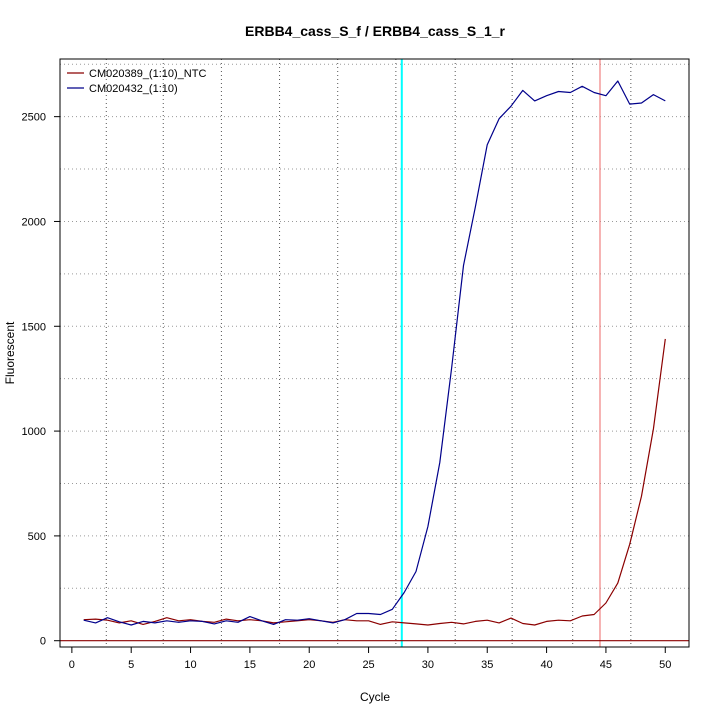  I want to click on x-tick-label: 20, so click(309, 665).